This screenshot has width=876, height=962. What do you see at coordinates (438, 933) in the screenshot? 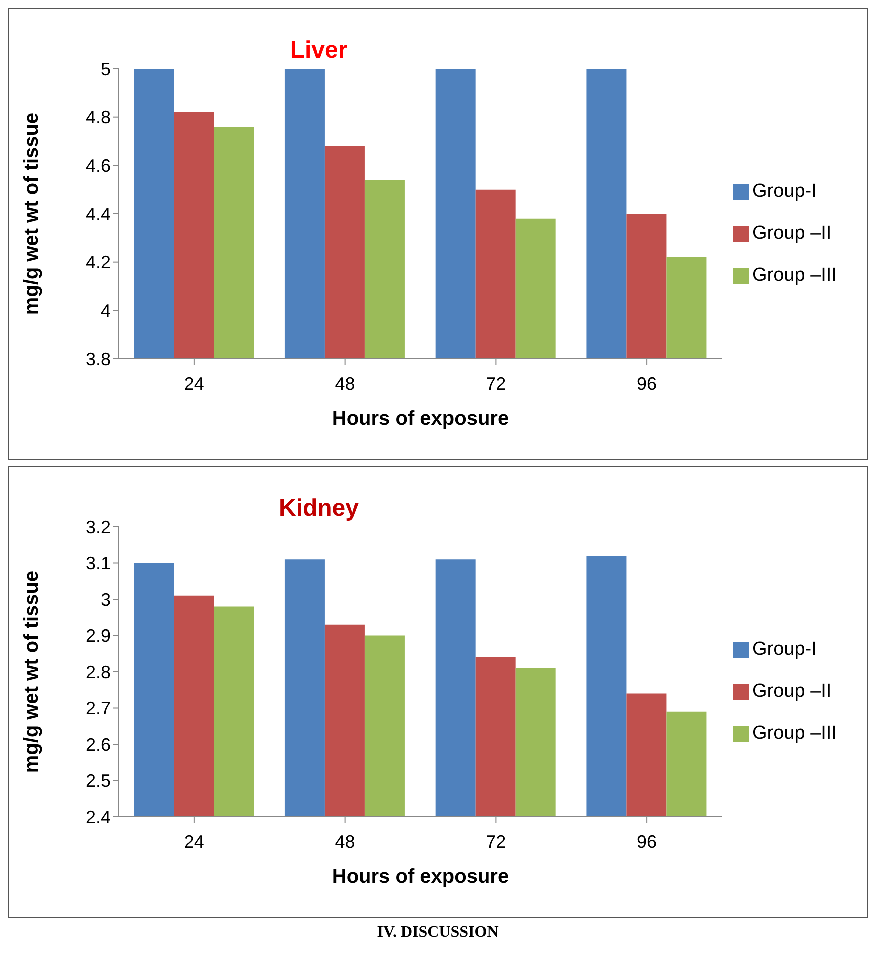
I see `text: IV. DISCUSSION` at bounding box center [438, 933].